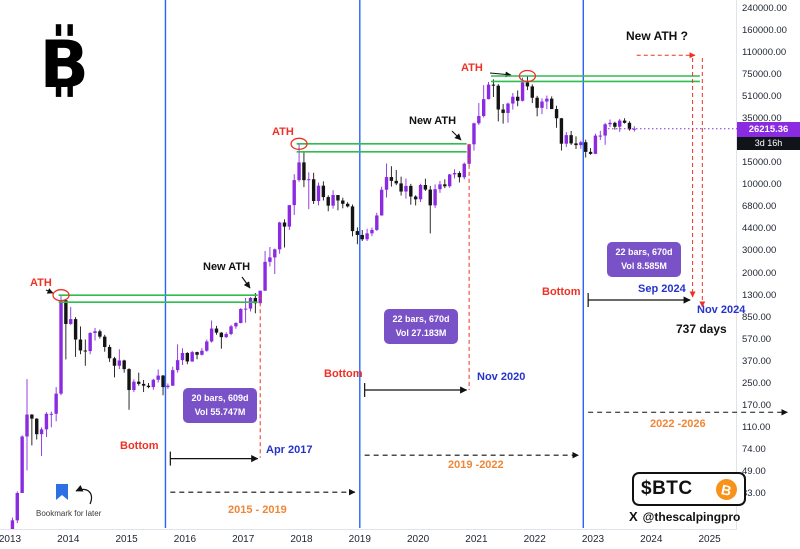  I want to click on year-tick: 2024, so click(651, 539).